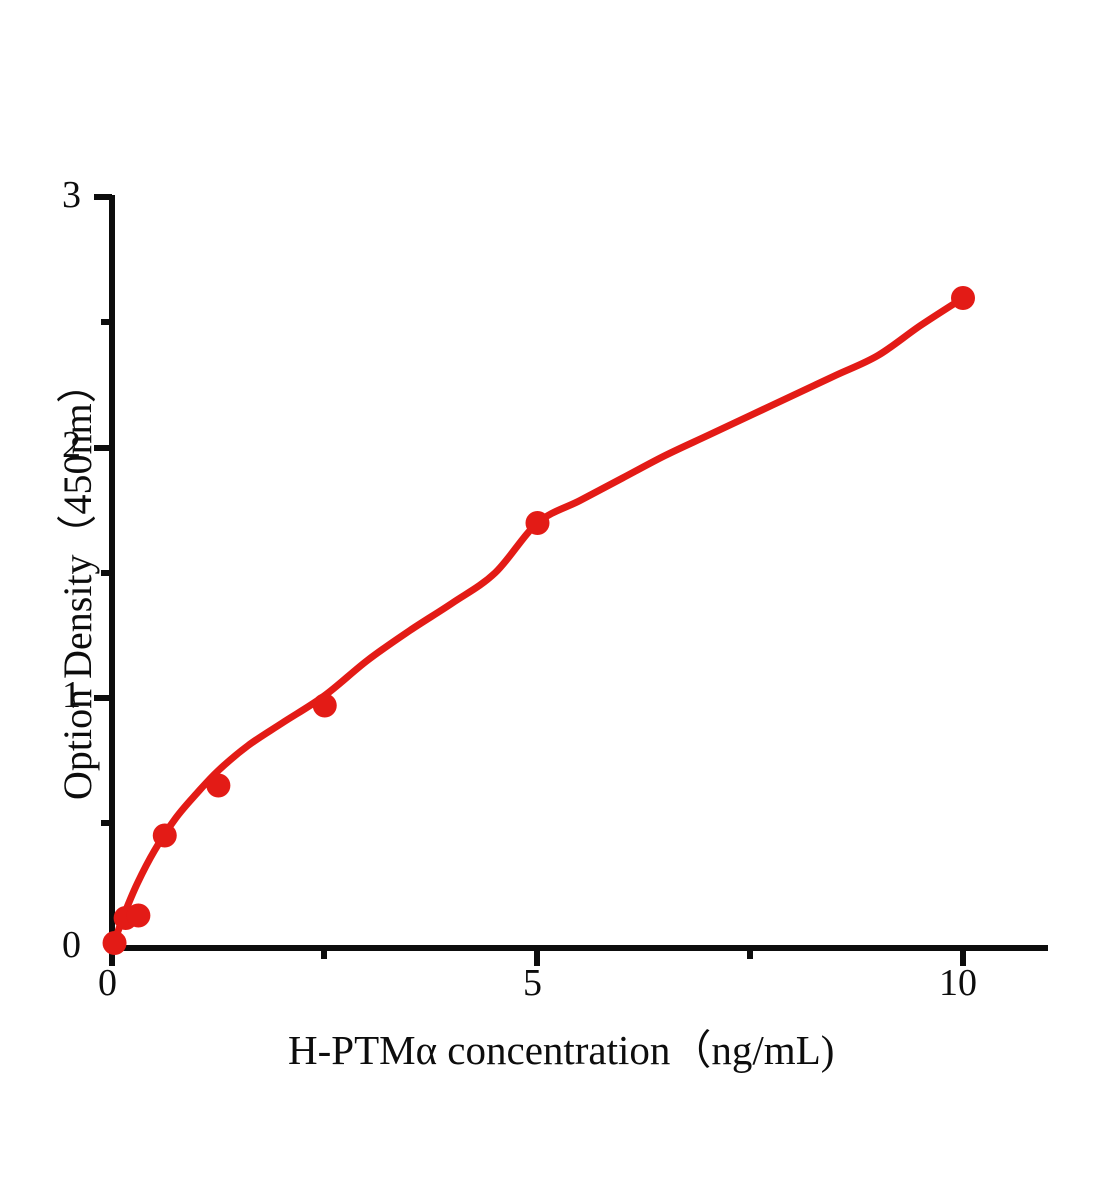  Describe the element at coordinates (958, 983) in the screenshot. I see `x-axis-tick-label-10: 10` at that location.